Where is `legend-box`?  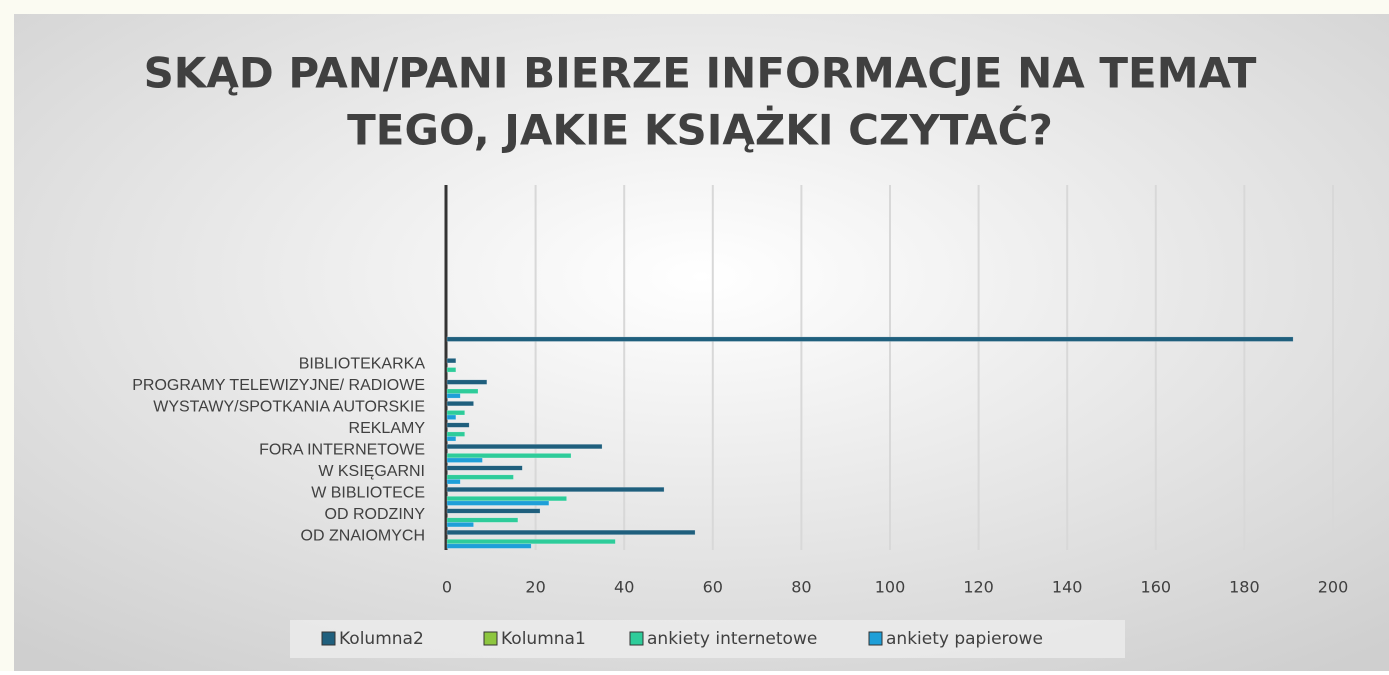 legend-box is located at coordinates (707, 639).